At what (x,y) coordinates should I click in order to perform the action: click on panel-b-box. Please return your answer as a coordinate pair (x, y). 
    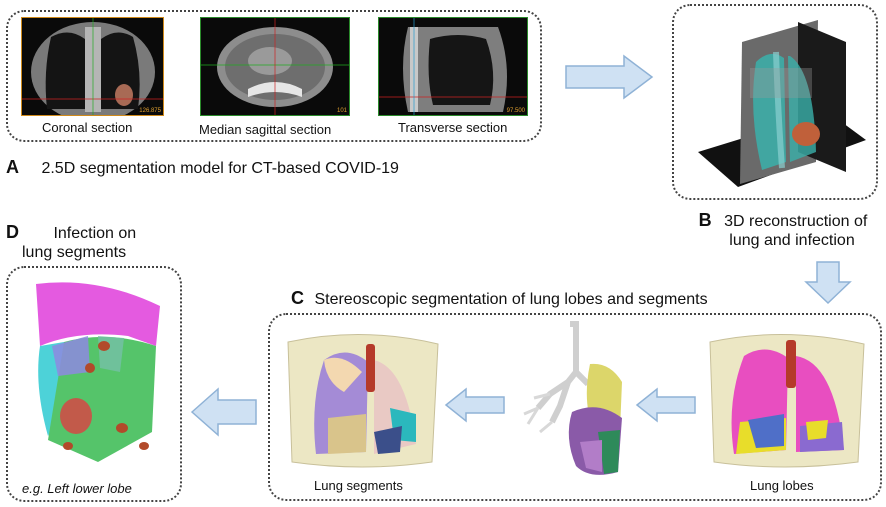
    Looking at the image, I should click on (775, 102).